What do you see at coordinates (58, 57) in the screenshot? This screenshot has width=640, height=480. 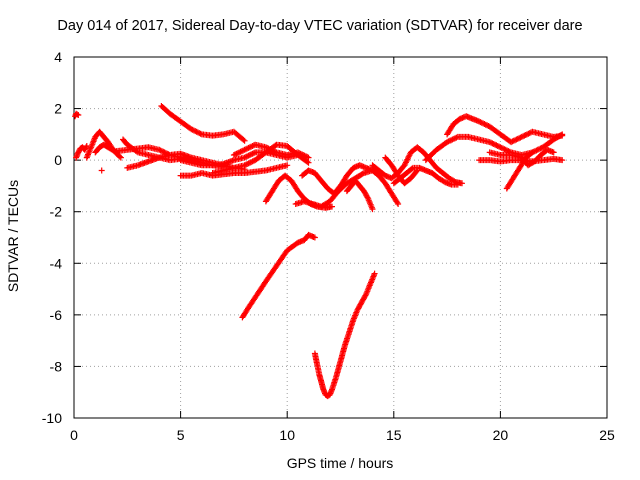 I see `y-tick-label: 4` at bounding box center [58, 57].